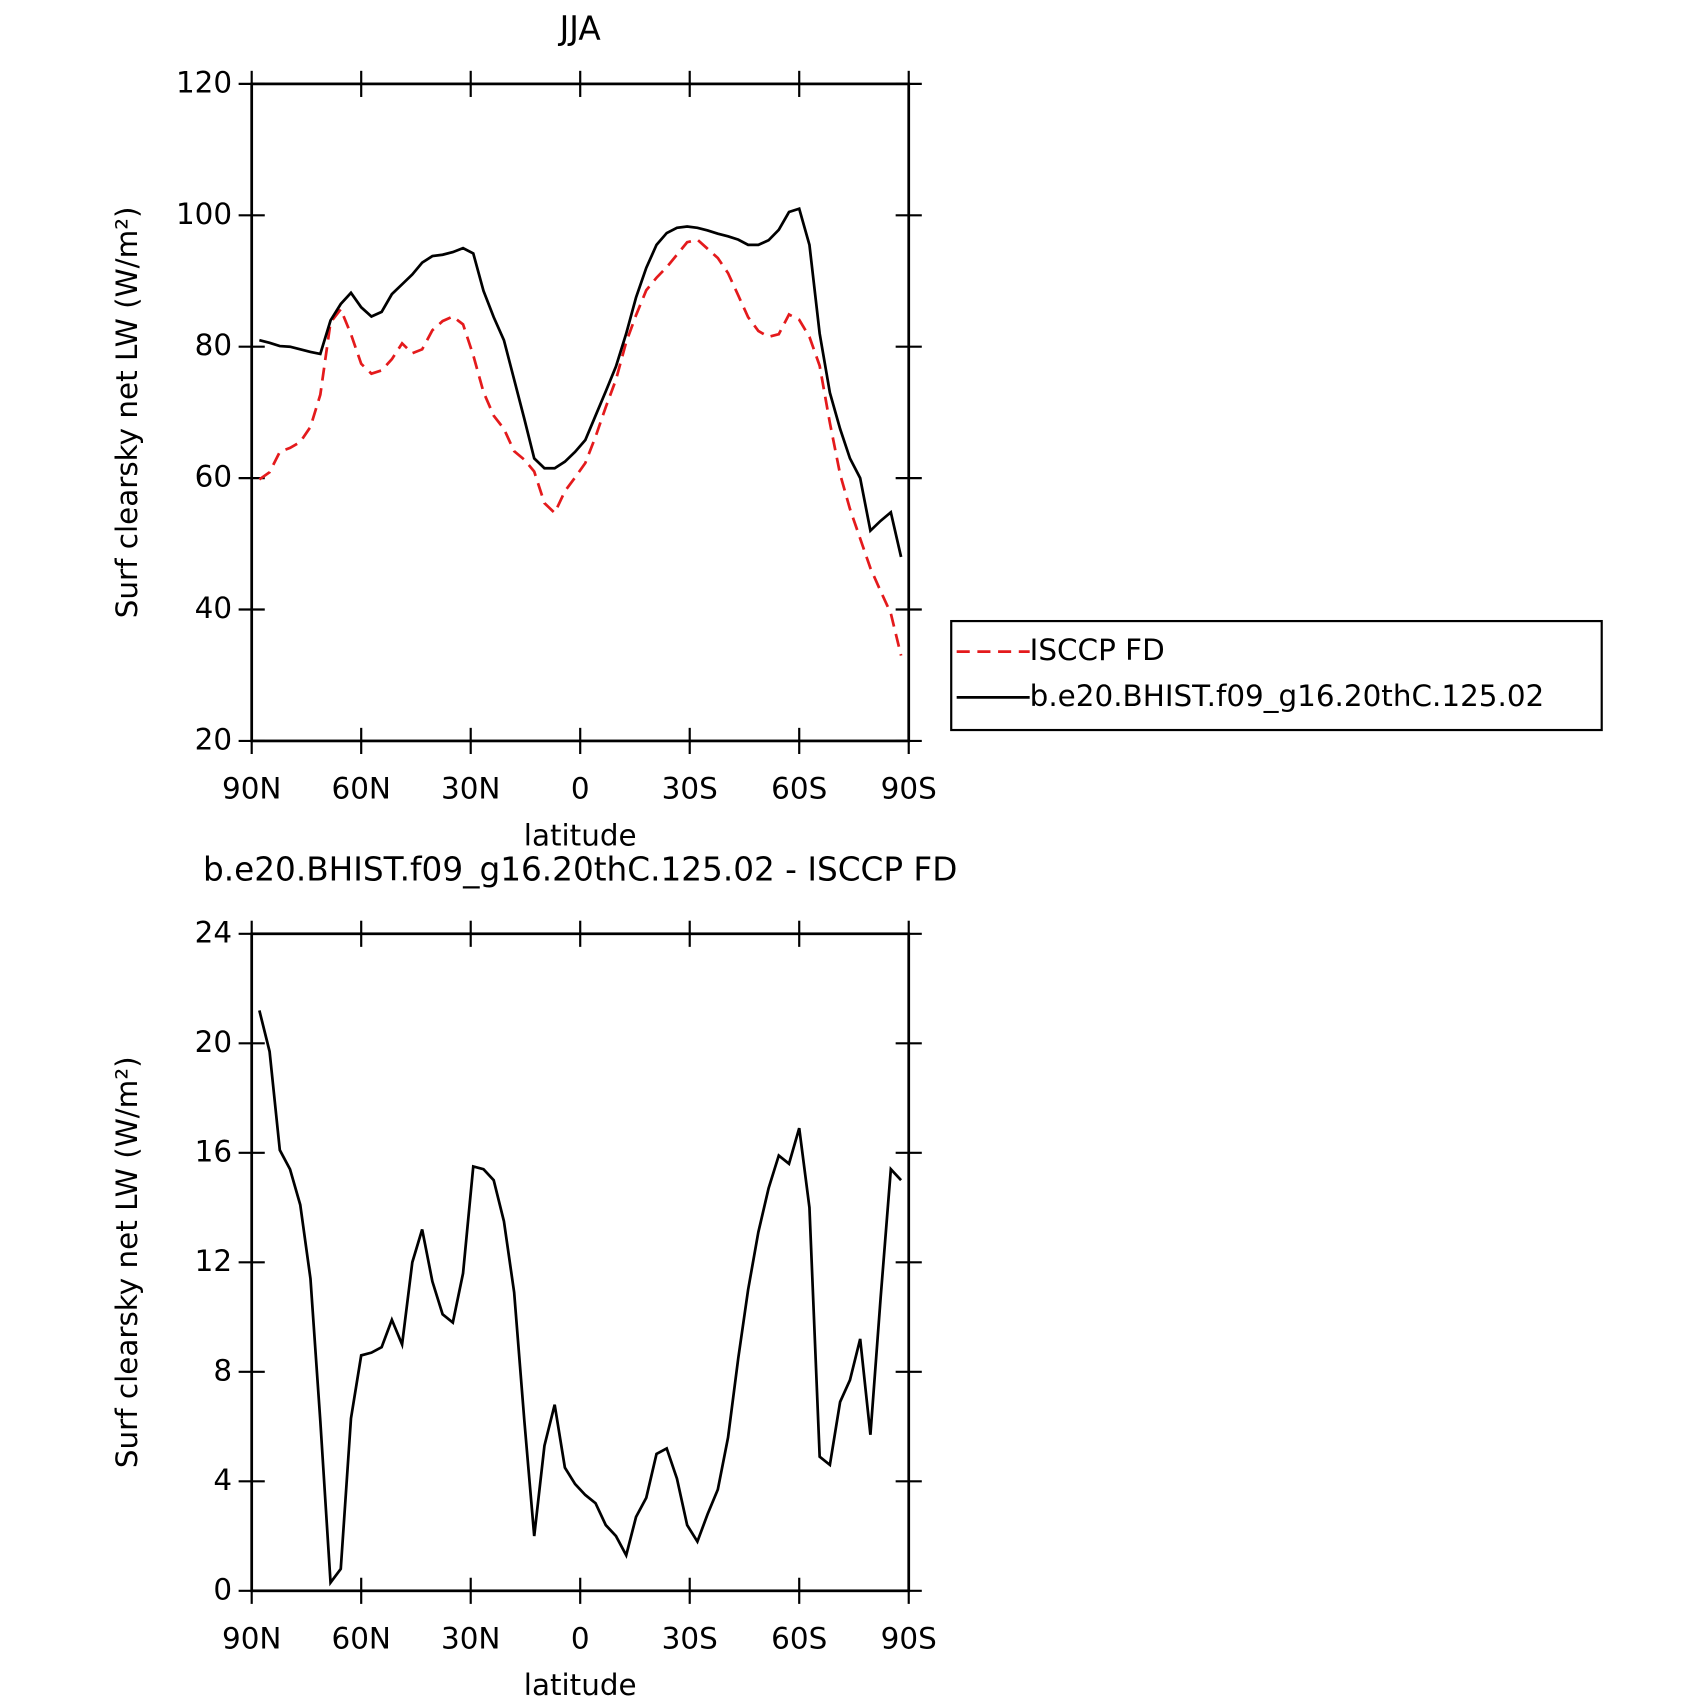  I want to click on y-tick-label: 8, so click(222, 1370).